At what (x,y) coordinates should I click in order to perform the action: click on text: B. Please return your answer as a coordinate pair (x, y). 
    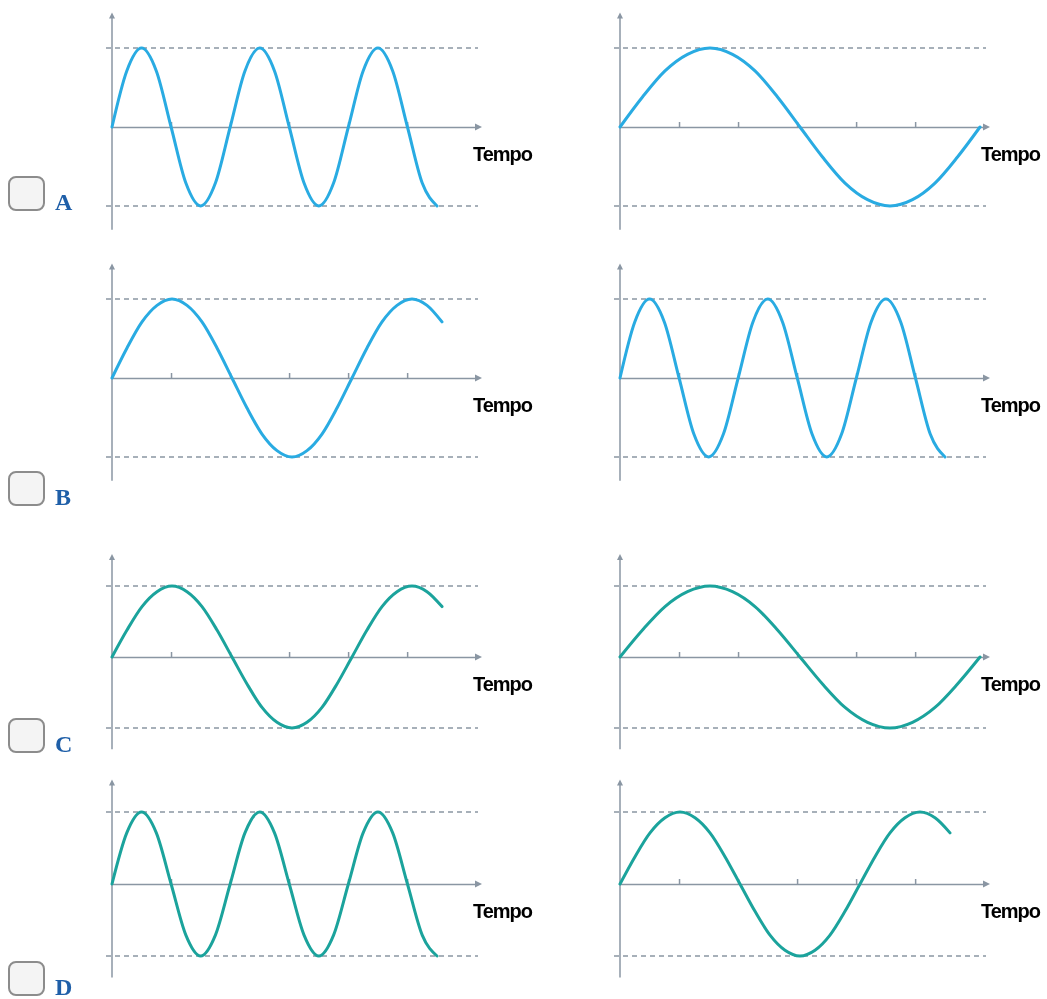
    Looking at the image, I should click on (63, 497).